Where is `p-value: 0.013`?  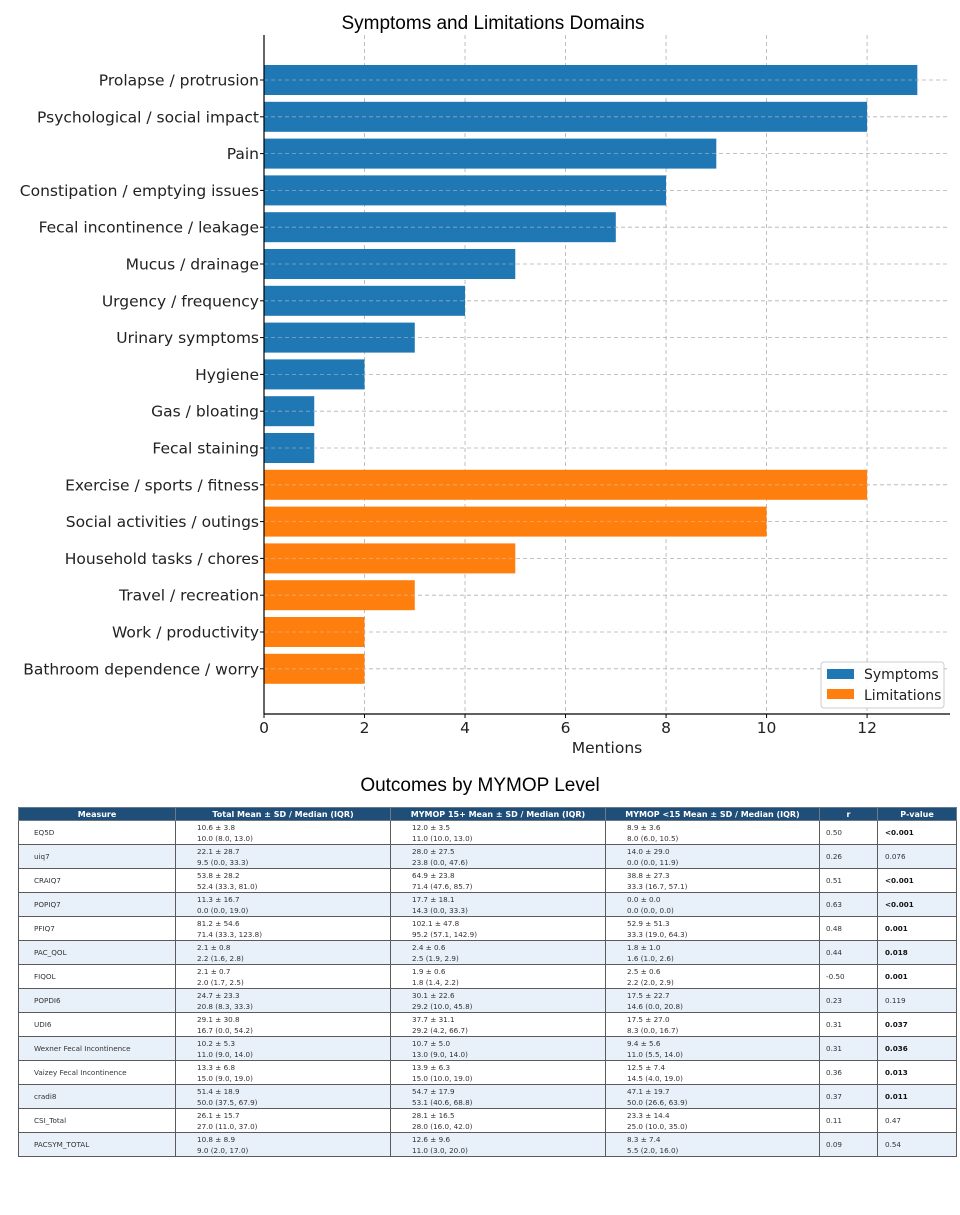 p-value: 0.013 is located at coordinates (896, 1072).